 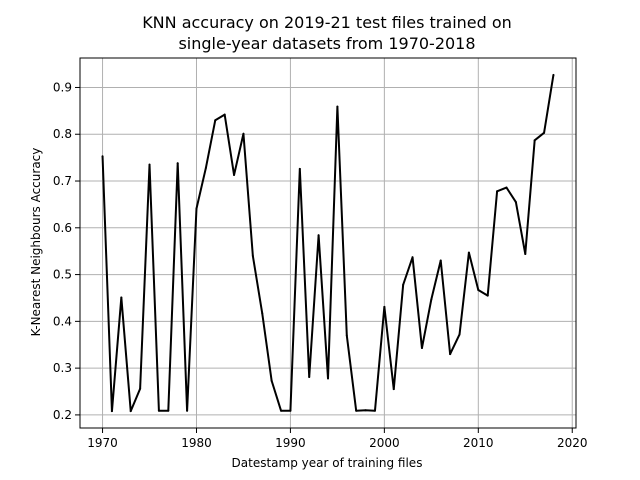 What do you see at coordinates (62, 87) in the screenshot?
I see `y-tick-label: 0.9` at bounding box center [62, 87].